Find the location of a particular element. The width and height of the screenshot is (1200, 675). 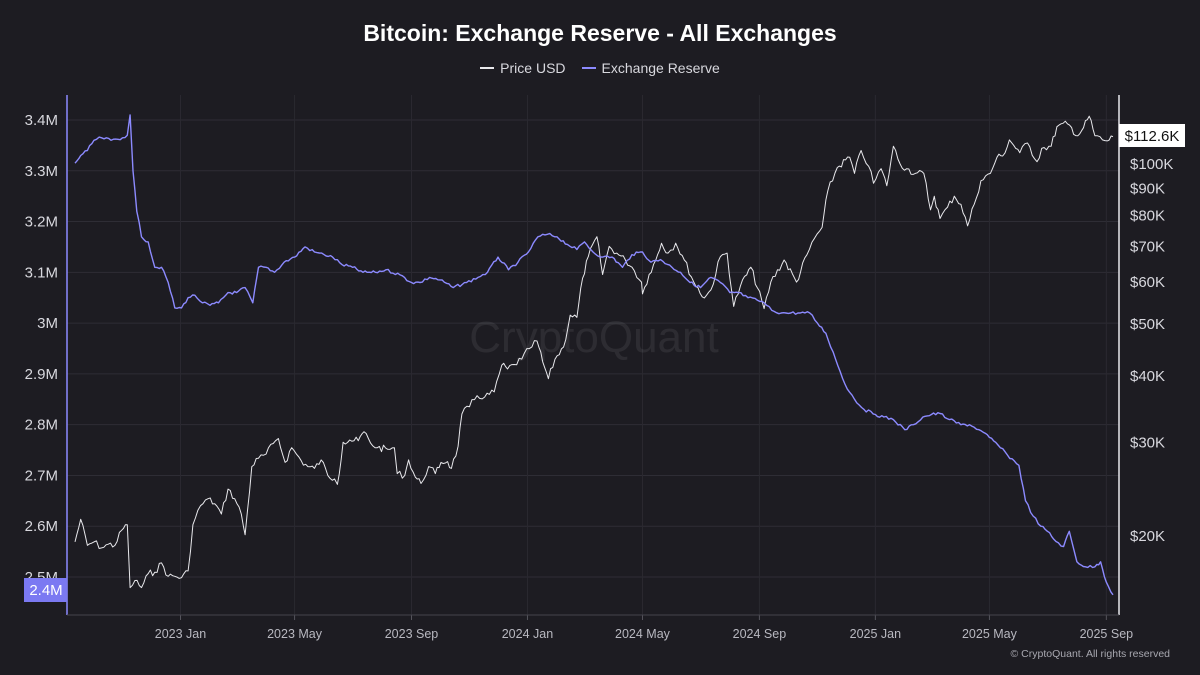

left-tick-label: 2.7M is located at coordinates (41, 475).